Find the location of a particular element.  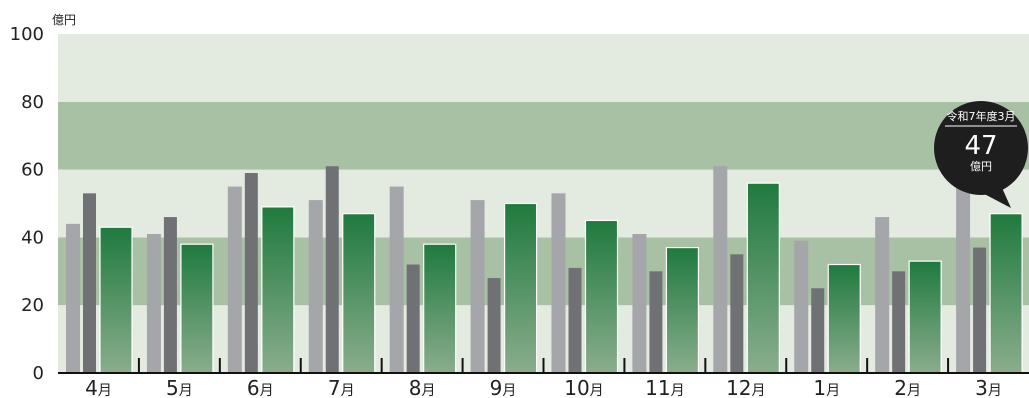

x-tick-label: 5月 is located at coordinates (179, 387).